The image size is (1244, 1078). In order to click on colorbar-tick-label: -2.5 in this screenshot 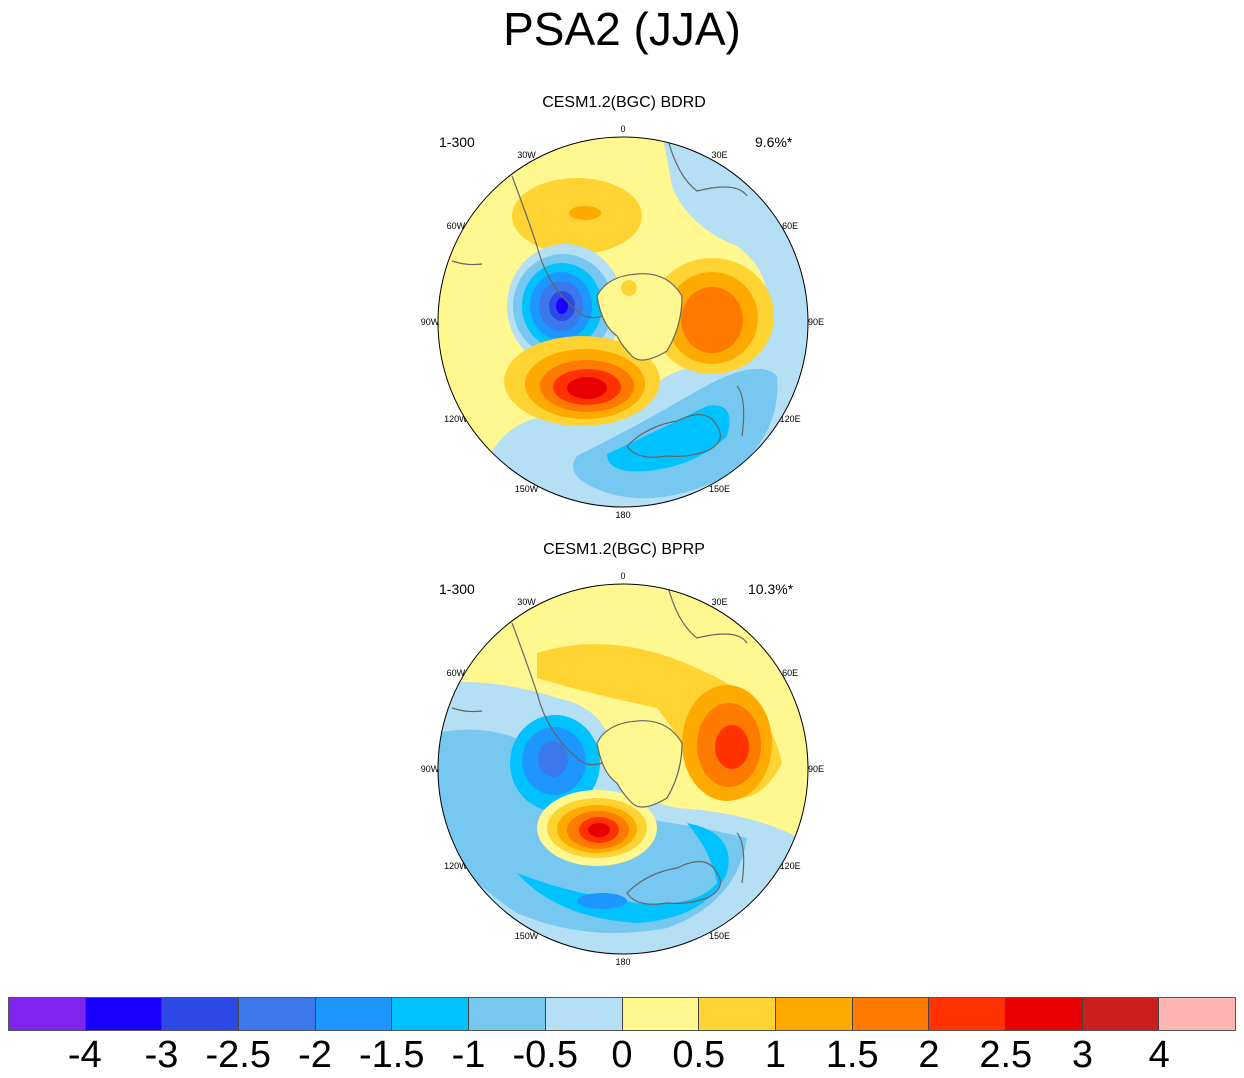, I will do `click(238, 1055)`.